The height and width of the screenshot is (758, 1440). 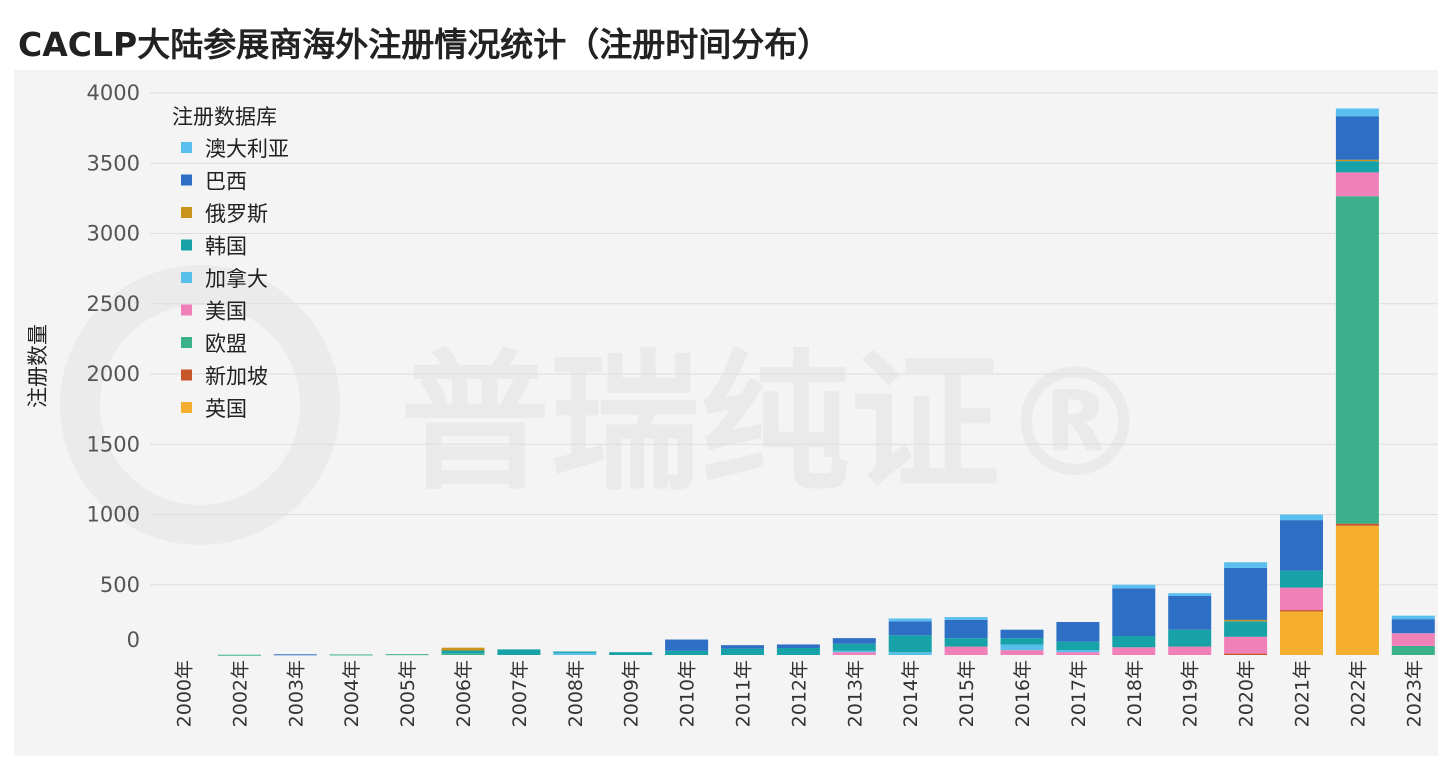 What do you see at coordinates (113, 444) in the screenshot?
I see `y-tick-label: 1500` at bounding box center [113, 444].